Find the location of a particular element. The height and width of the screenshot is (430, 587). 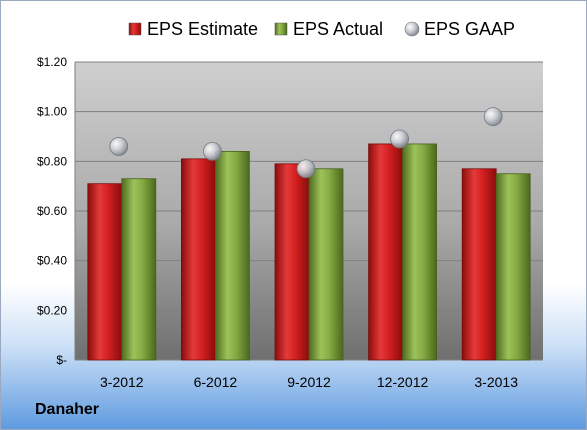

legend-label: EPS GAAP is located at coordinates (469, 29).